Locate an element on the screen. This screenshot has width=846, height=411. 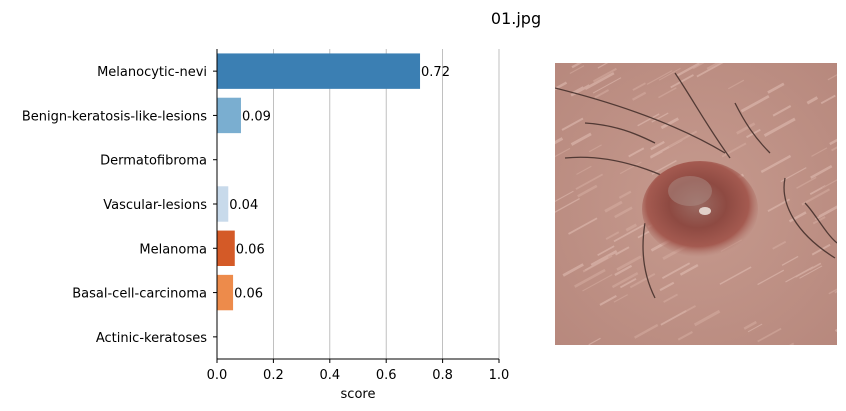
category-label: Actinic-keratoses is located at coordinates (151, 338).